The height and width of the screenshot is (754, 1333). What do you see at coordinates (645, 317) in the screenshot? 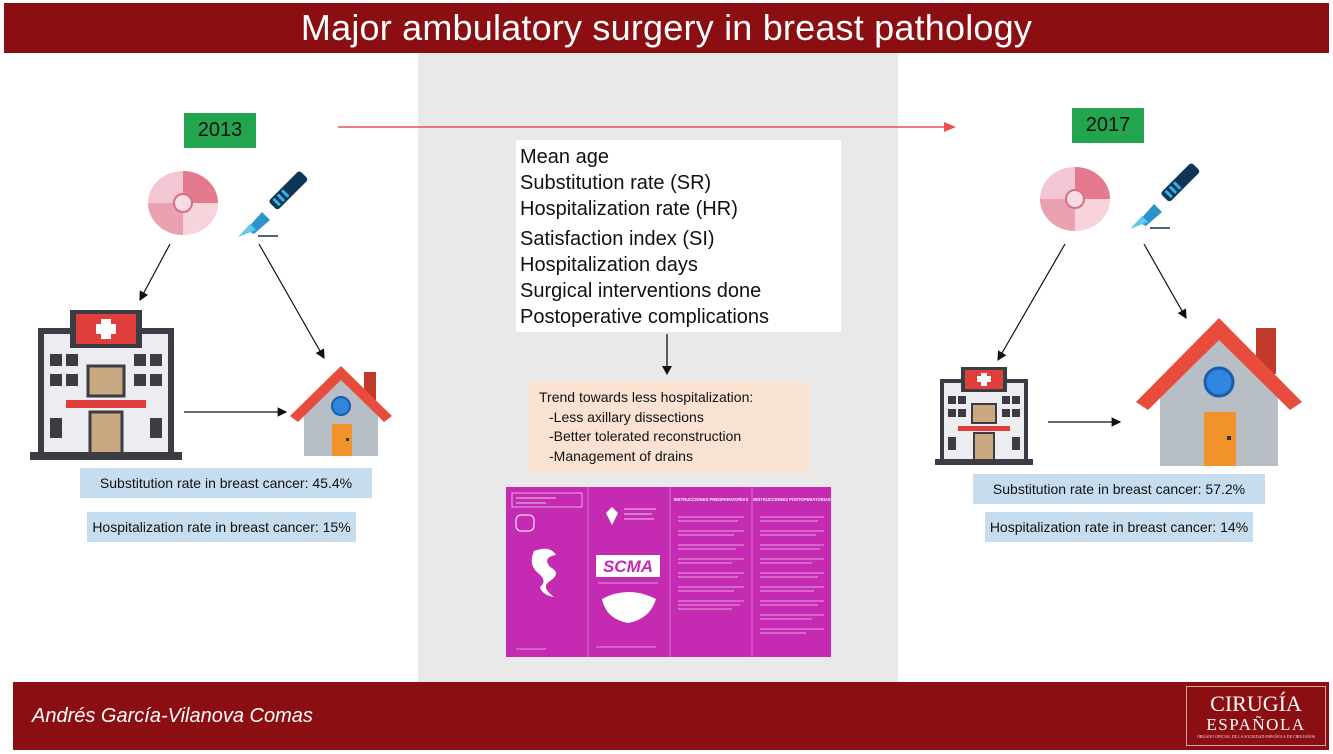
I see `metric-item: Postoperative complications` at bounding box center [645, 317].